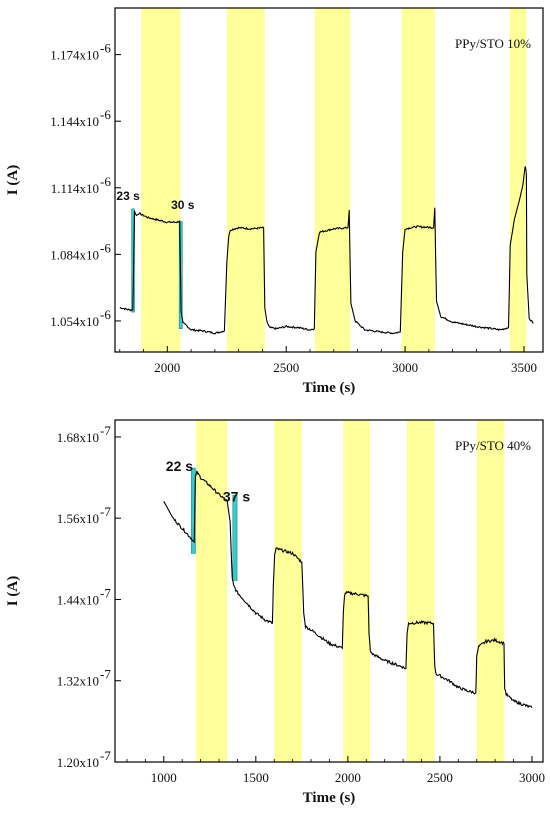 The height and width of the screenshot is (822, 550). Describe the element at coordinates (179, 466) in the screenshot. I see `response-time-label: 22 s` at that location.